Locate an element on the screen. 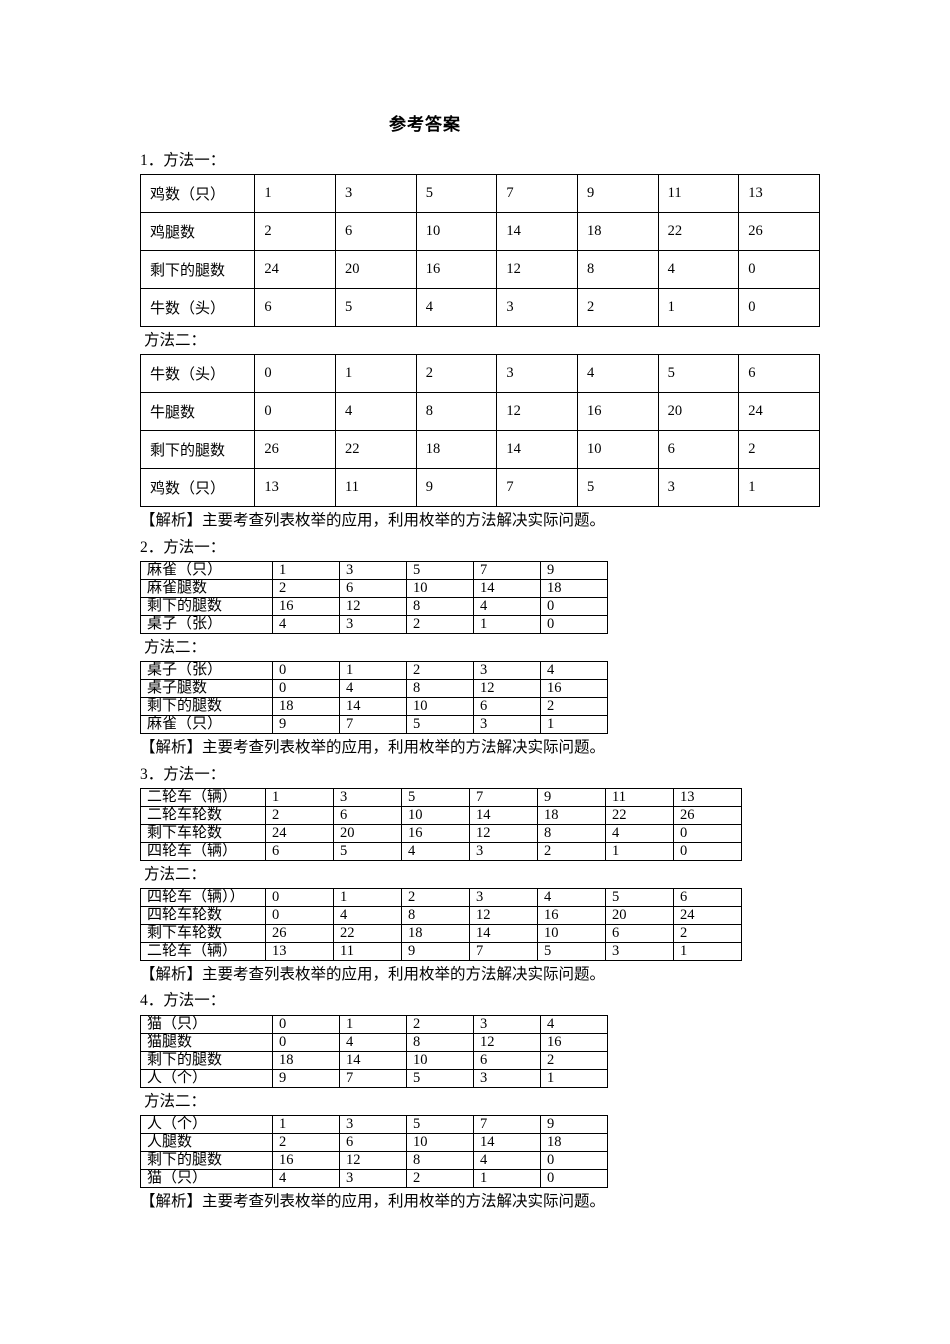 The width and height of the screenshot is (950, 1344). section-1-method-two-label: 方法二： is located at coordinates (175, 341).